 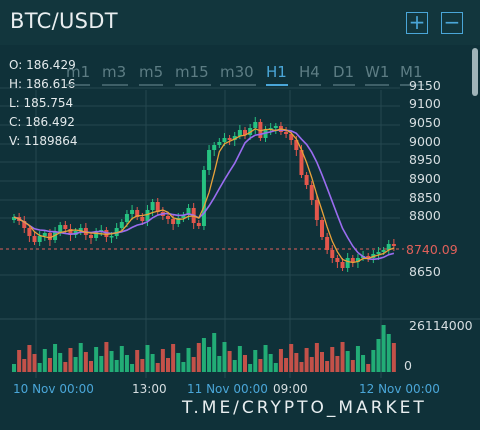 What do you see at coordinates (304, 408) in the screenshot?
I see `watermark: T.ME/CRYPTO_MARKET` at bounding box center [304, 408].